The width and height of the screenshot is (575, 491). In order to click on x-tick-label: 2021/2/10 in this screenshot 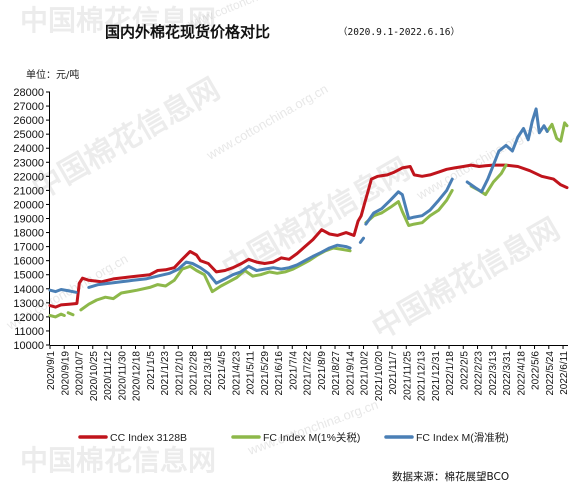, I will do `click(179, 373)`.